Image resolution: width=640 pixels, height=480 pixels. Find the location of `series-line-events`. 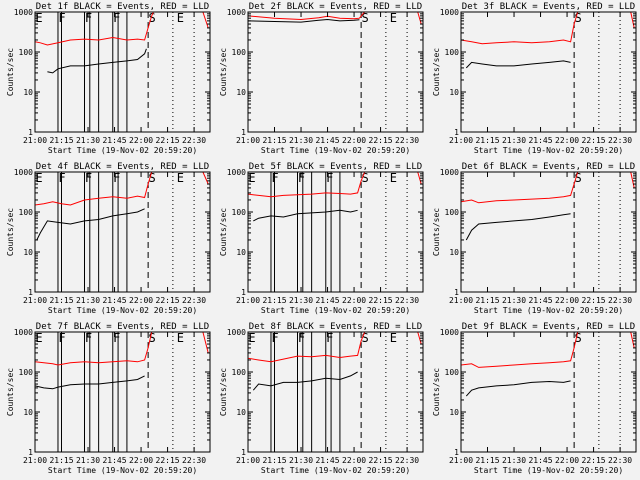

series-line-events is located at coordinates (305, 381).